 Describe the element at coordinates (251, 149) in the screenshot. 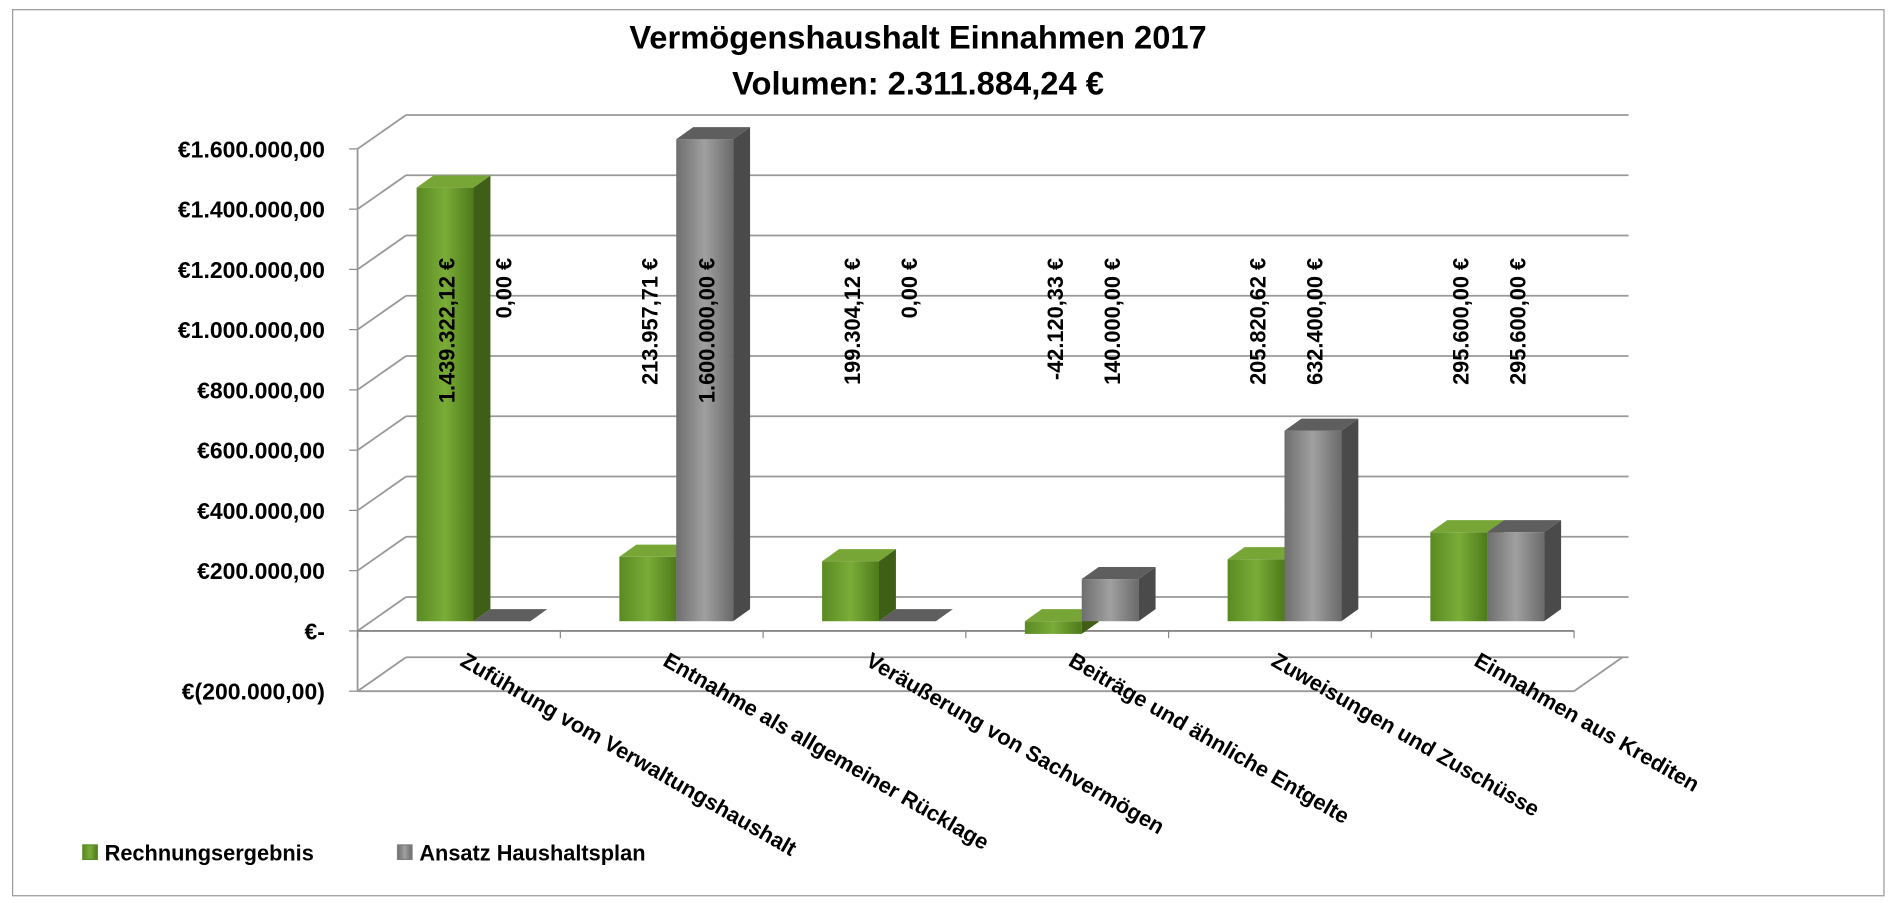

I see `y-tick-label: €1.600.000,00` at that location.